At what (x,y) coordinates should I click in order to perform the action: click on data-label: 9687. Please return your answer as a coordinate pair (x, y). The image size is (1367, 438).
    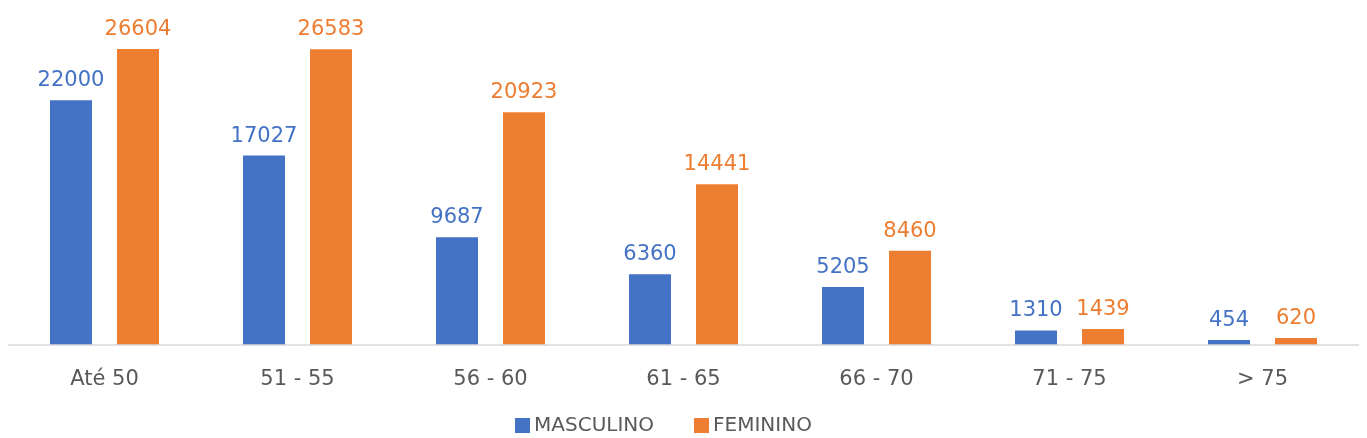
    Looking at the image, I should click on (457, 216).